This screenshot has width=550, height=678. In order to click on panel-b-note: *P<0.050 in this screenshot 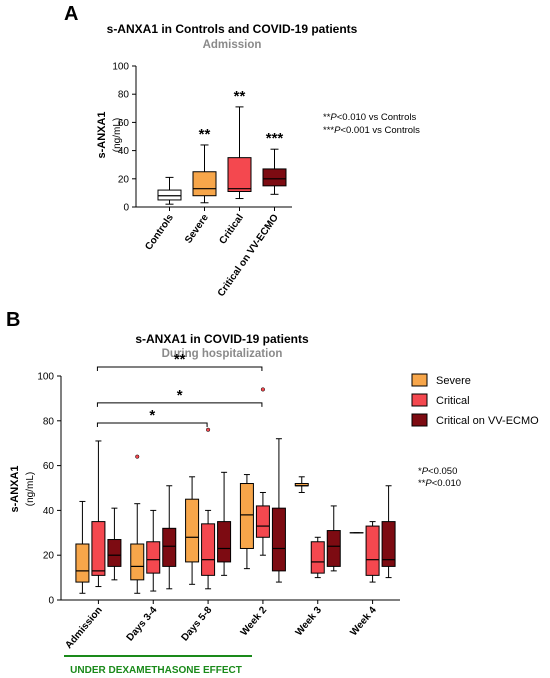, I will do `click(437, 471)`.